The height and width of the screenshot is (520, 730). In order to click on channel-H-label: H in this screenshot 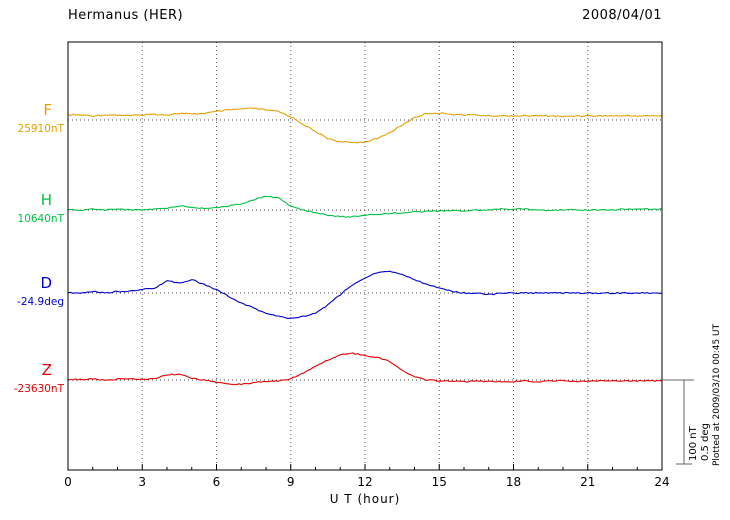, I will do `click(46, 200)`.